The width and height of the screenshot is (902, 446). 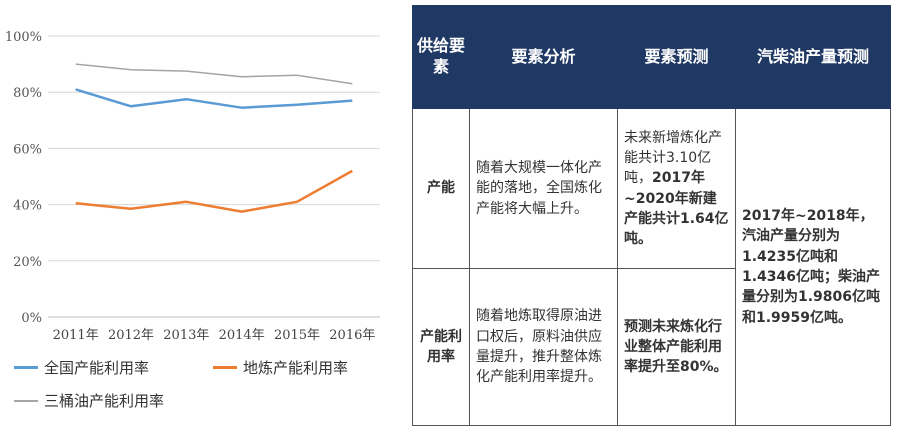 I want to click on y-tick-label: 60%, so click(x=27, y=149).